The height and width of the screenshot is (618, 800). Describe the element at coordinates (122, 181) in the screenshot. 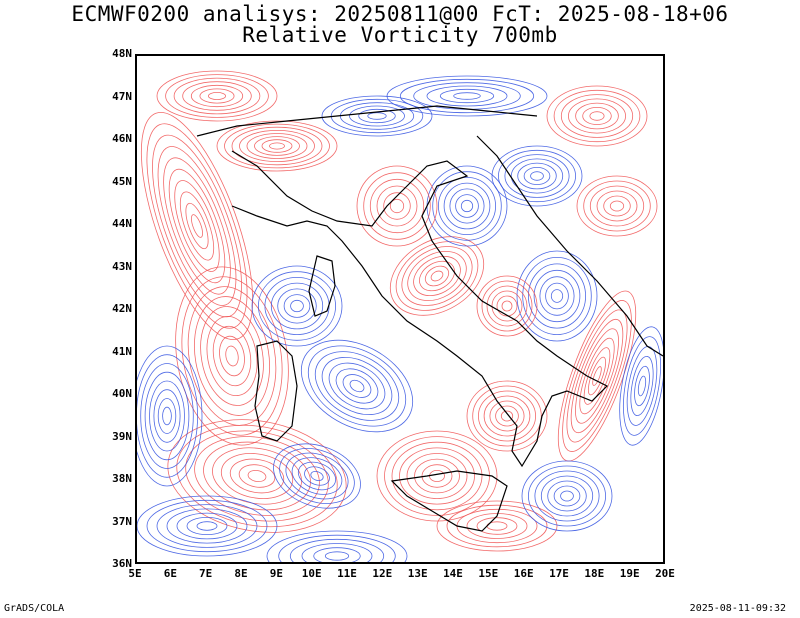

I see `lat-tick-label: 45N` at that location.